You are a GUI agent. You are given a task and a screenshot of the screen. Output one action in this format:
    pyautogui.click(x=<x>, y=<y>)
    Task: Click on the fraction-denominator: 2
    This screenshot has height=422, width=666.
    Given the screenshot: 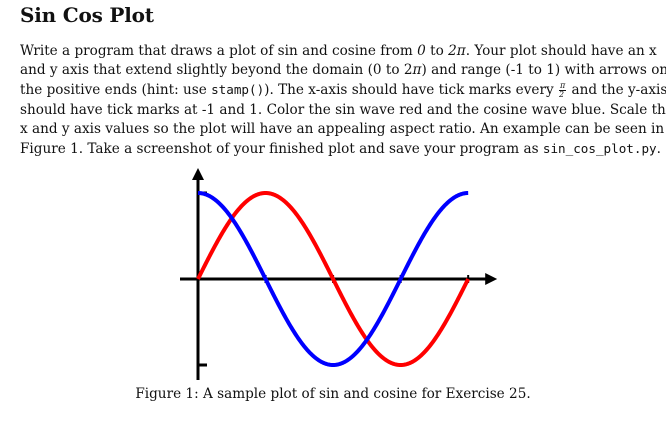 What is the action you would take?
    pyautogui.click(x=561, y=95)
    